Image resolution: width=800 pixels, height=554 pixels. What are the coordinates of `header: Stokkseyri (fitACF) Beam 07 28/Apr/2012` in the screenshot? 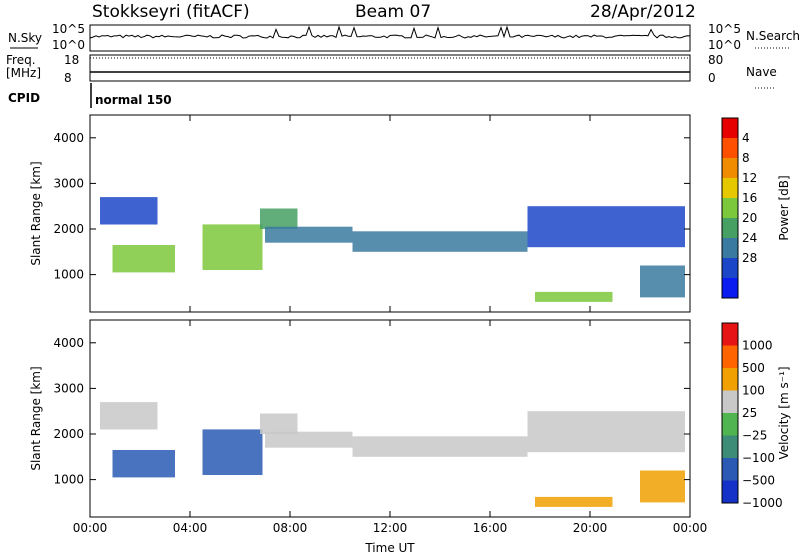 It's located at (394, 12).